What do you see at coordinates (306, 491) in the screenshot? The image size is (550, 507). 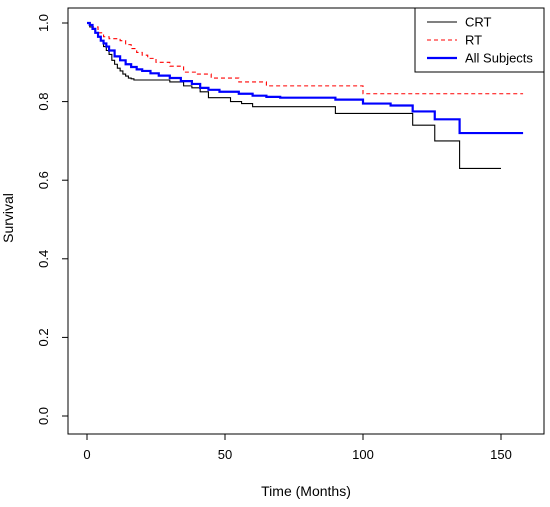 I see `x-axis-label: Time (Months)` at bounding box center [306, 491].